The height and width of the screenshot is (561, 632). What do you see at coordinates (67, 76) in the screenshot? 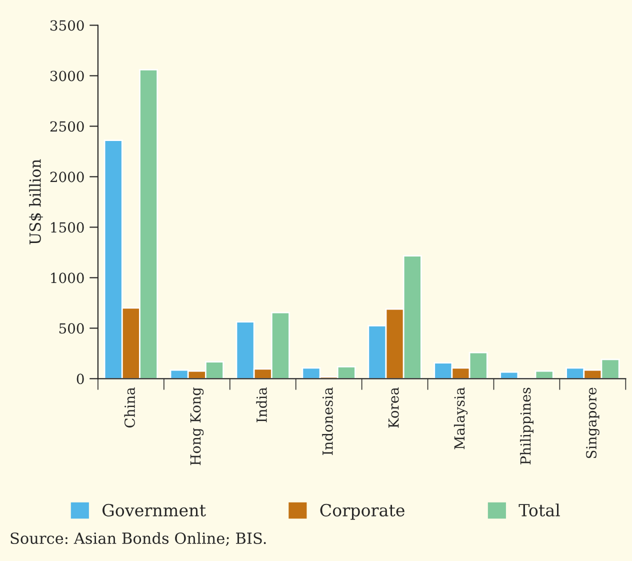
I see `y-tick-label: 3000` at bounding box center [67, 76].